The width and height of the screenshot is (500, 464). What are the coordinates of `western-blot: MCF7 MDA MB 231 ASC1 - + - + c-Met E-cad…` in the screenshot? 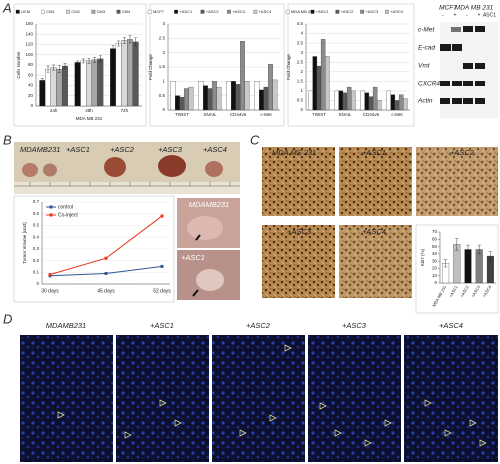 It's located at (457, 61).